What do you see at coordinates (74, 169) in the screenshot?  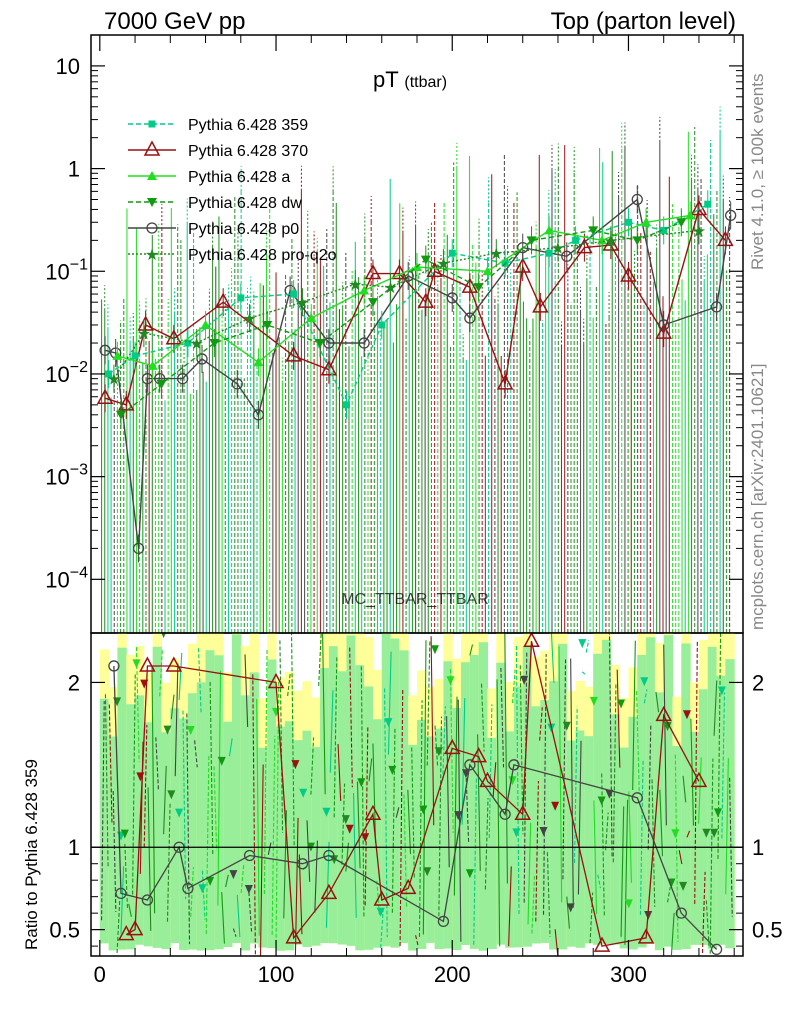 I see `y-tick-label: 1` at bounding box center [74, 169].